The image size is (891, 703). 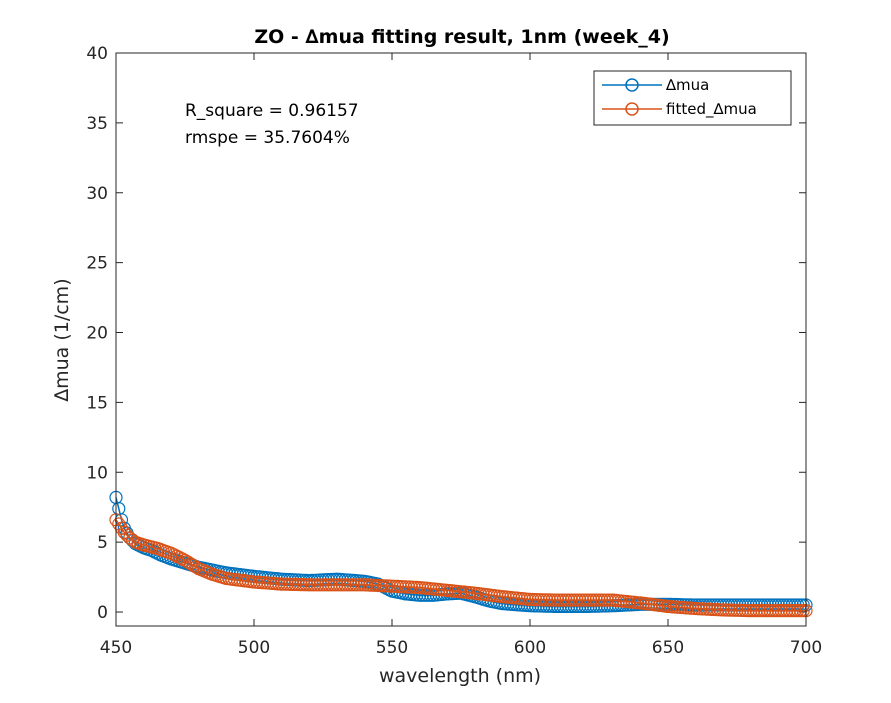 I want to click on legend-label-fitted: fitted_∆mua, so click(x=711, y=109).